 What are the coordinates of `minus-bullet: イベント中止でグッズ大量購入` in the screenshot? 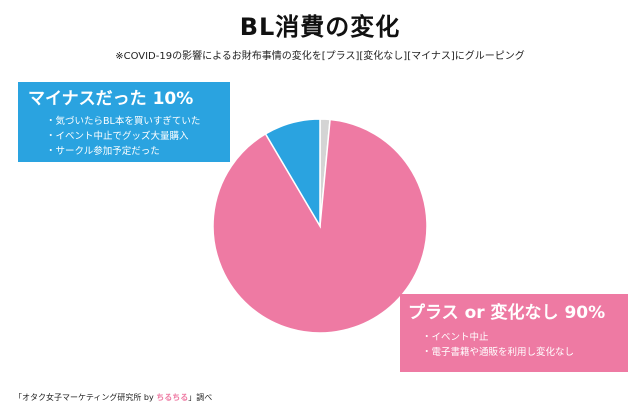 It's located at (138, 136).